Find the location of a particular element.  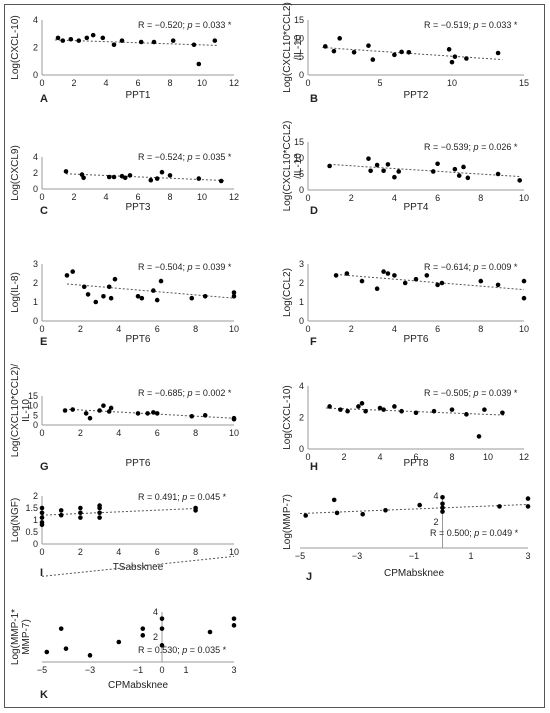

y-axis-label: /IL-10 is located at coordinates (298, 166).